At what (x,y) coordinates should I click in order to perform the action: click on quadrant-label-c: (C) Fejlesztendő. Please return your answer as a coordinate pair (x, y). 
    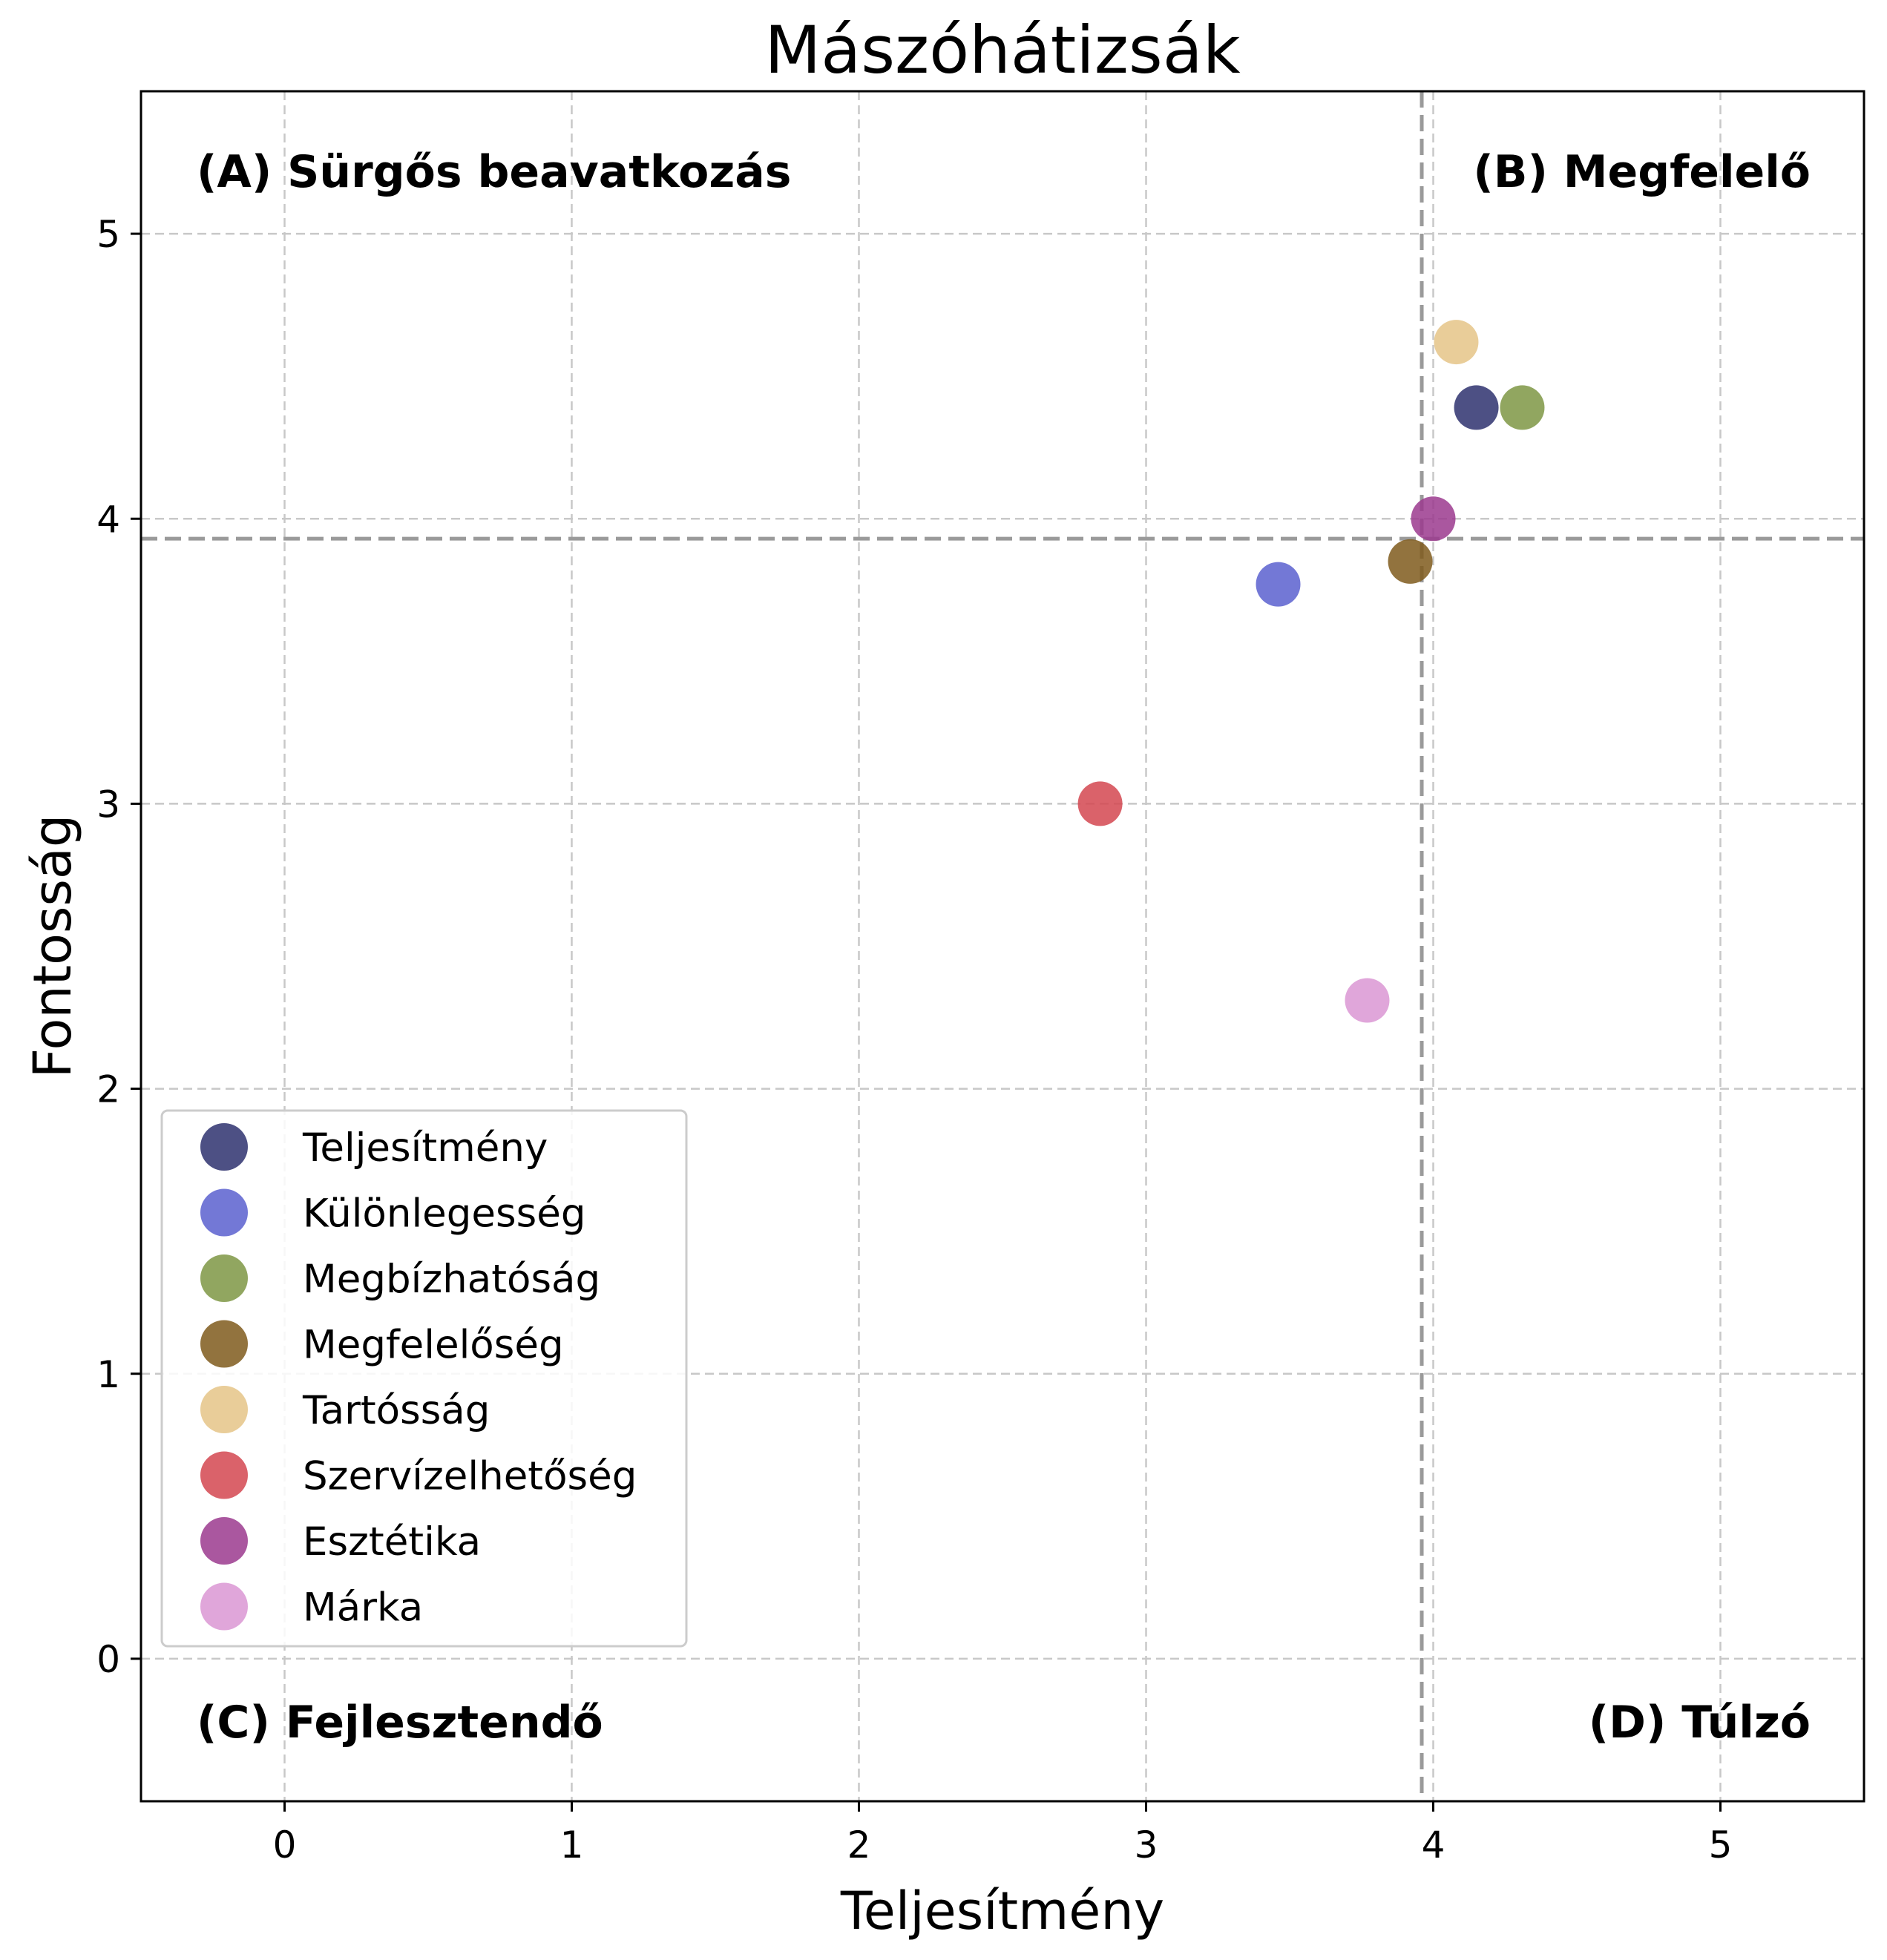
    Looking at the image, I should click on (400, 1723).